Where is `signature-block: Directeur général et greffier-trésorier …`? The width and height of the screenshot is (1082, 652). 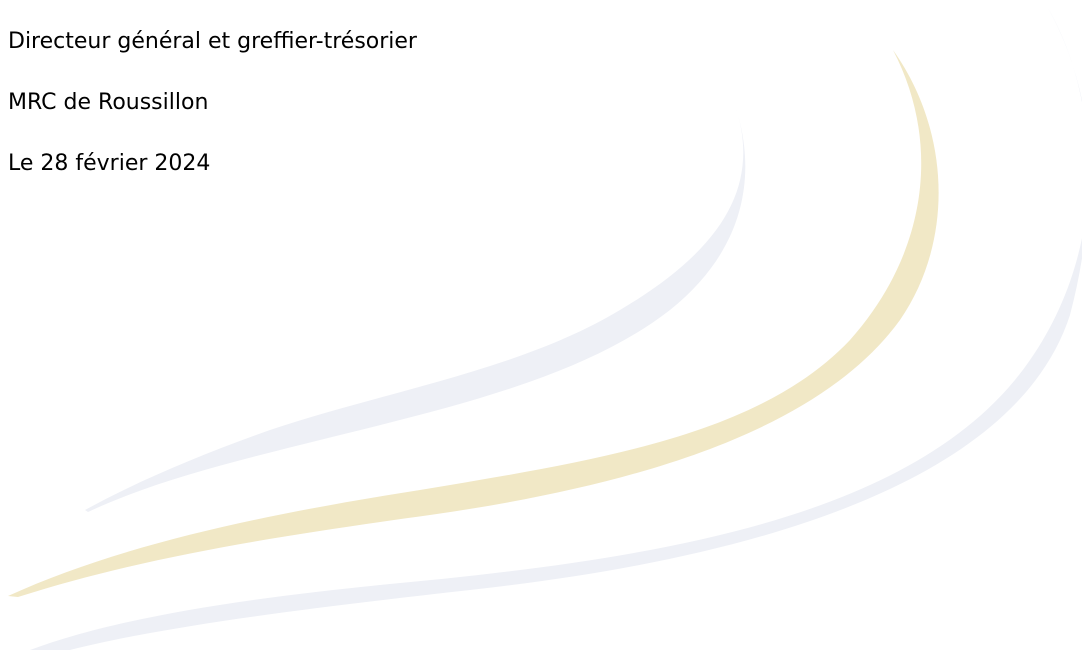 signature-block: Directeur général et greffier-trésorier … is located at coordinates (212, 121).